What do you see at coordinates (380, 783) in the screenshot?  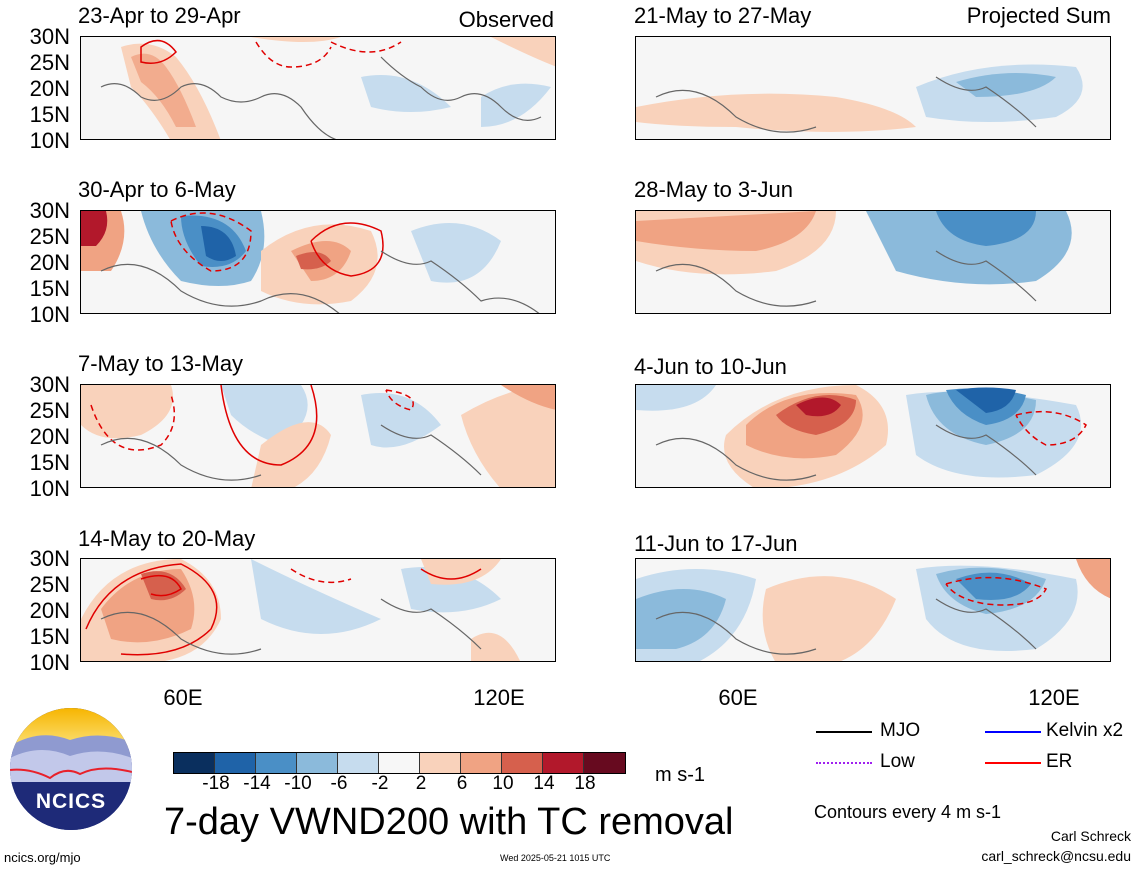 I see `colorbar-label: -2` at bounding box center [380, 783].